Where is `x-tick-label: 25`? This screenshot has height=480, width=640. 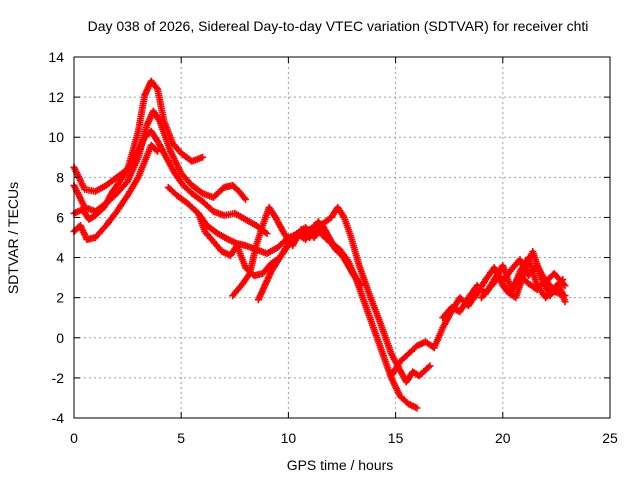
x-tick-label: 25 is located at coordinates (610, 438).